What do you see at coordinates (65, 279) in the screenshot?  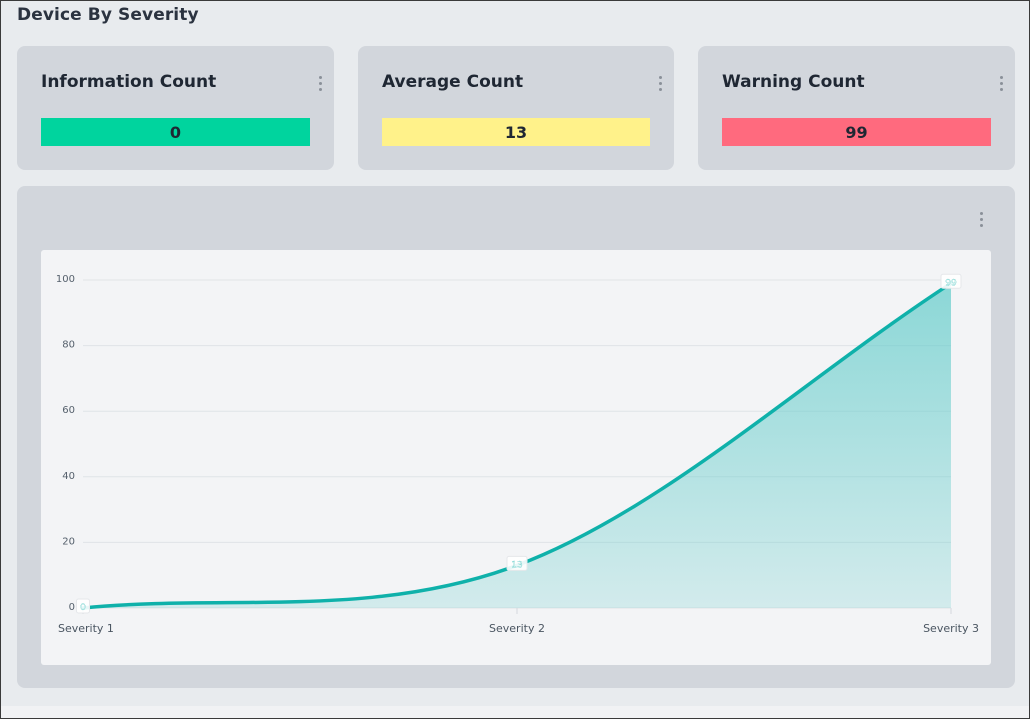 I see `y-tick-label: 100` at bounding box center [65, 279].